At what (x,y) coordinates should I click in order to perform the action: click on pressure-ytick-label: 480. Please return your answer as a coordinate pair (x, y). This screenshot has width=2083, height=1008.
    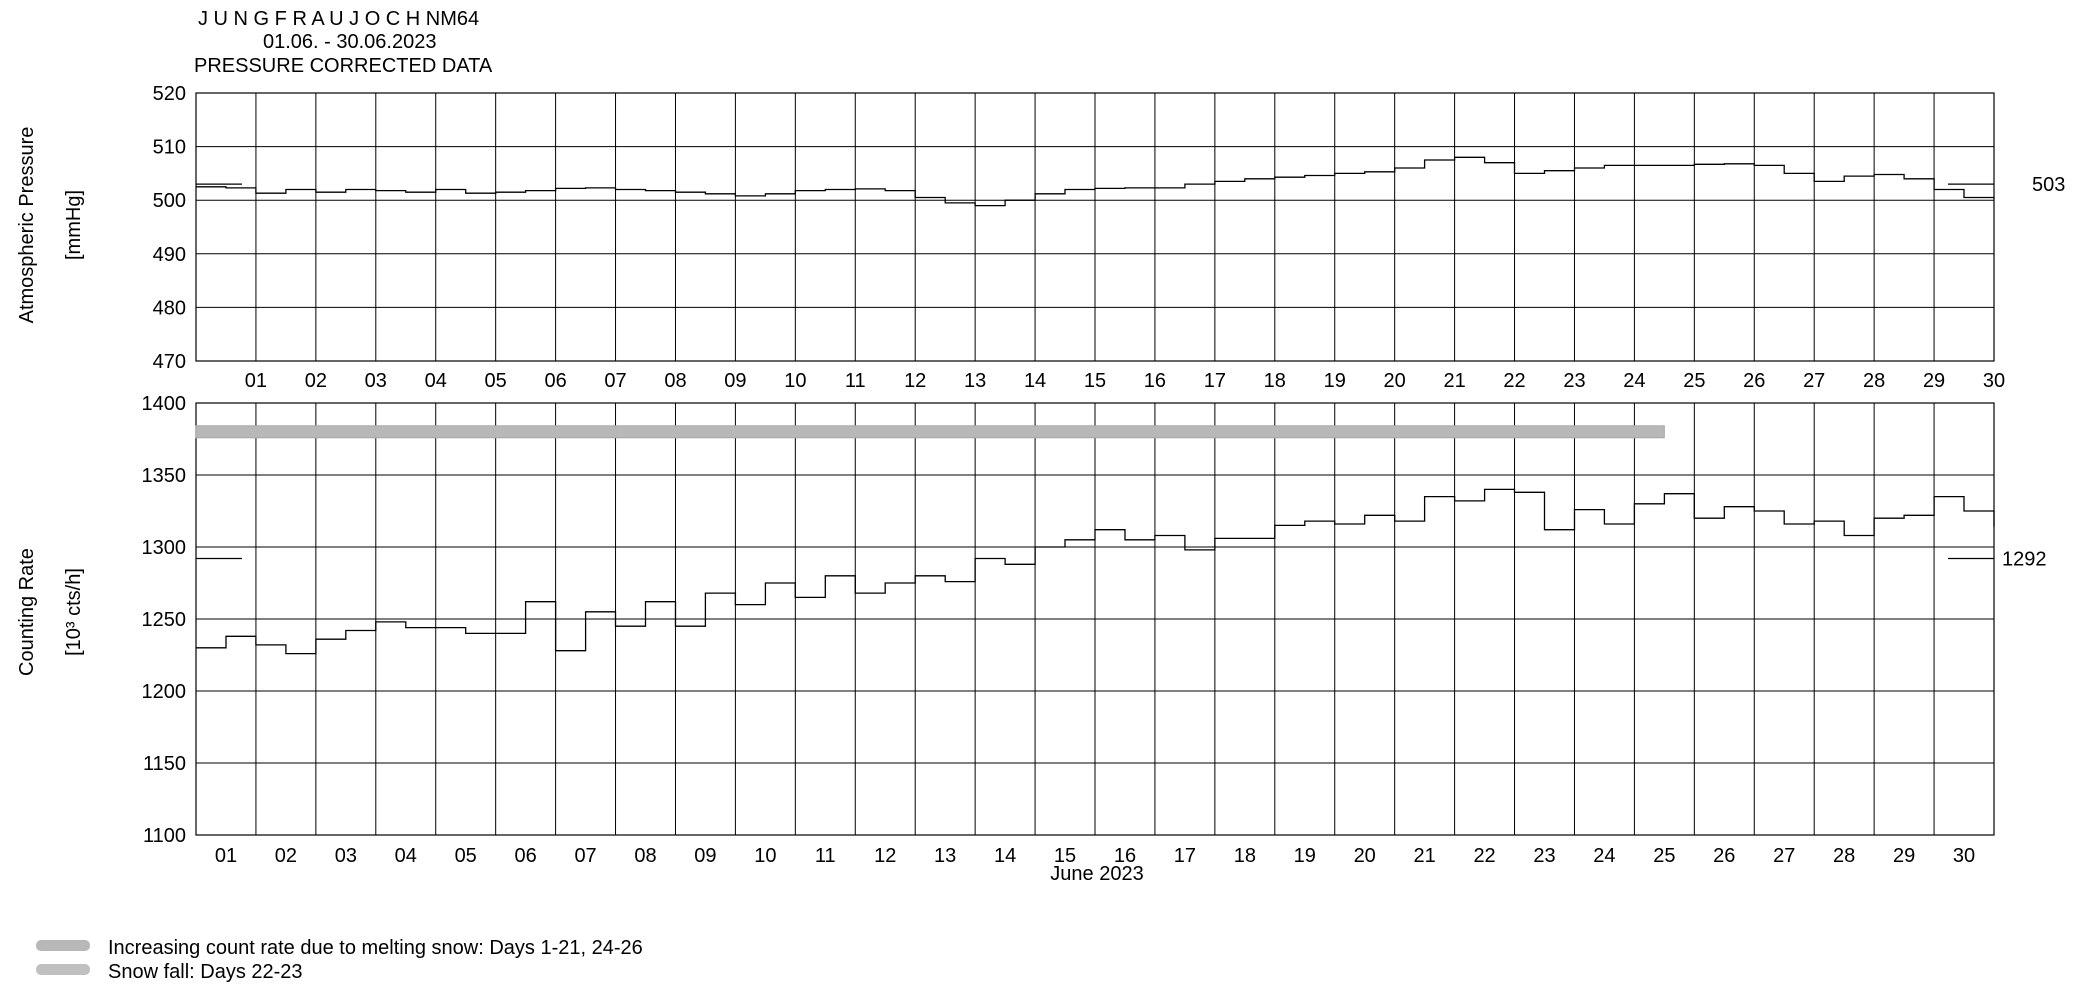
    Looking at the image, I should click on (169, 308).